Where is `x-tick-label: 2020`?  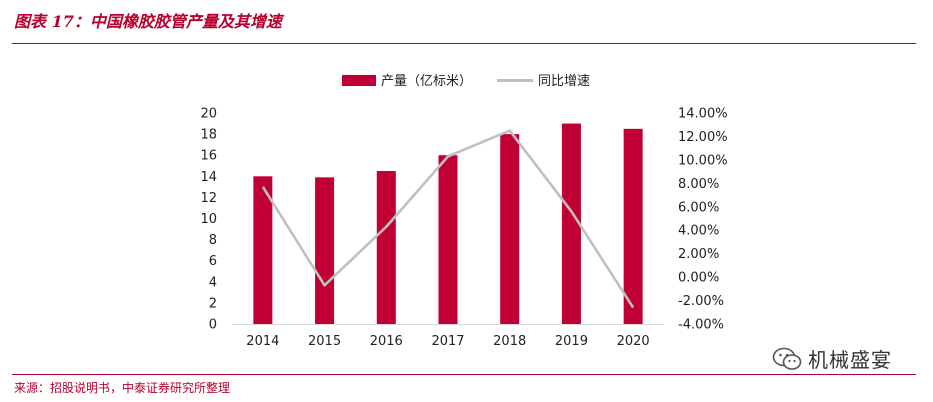 x-tick-label: 2020 is located at coordinates (633, 341).